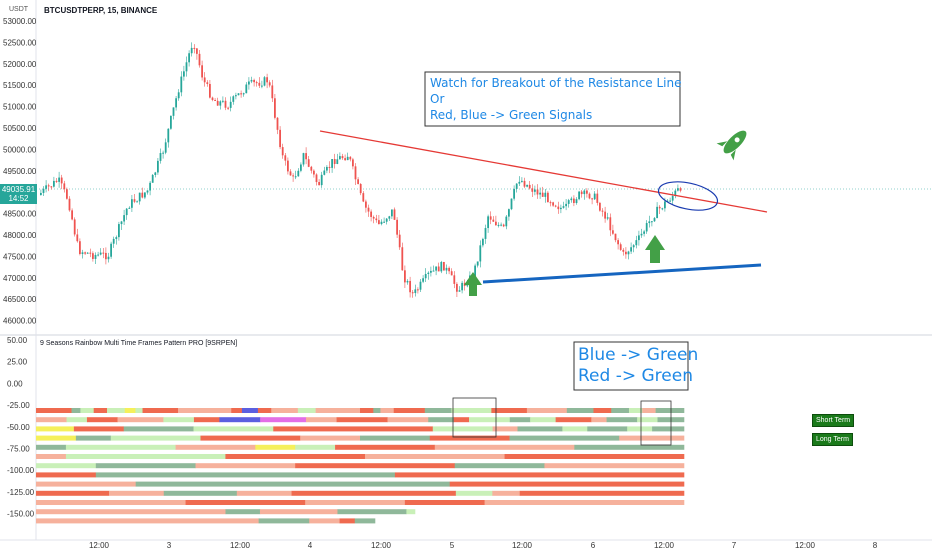 The height and width of the screenshot is (550, 932). I want to click on indicator-tick: -125.00, so click(21, 492).